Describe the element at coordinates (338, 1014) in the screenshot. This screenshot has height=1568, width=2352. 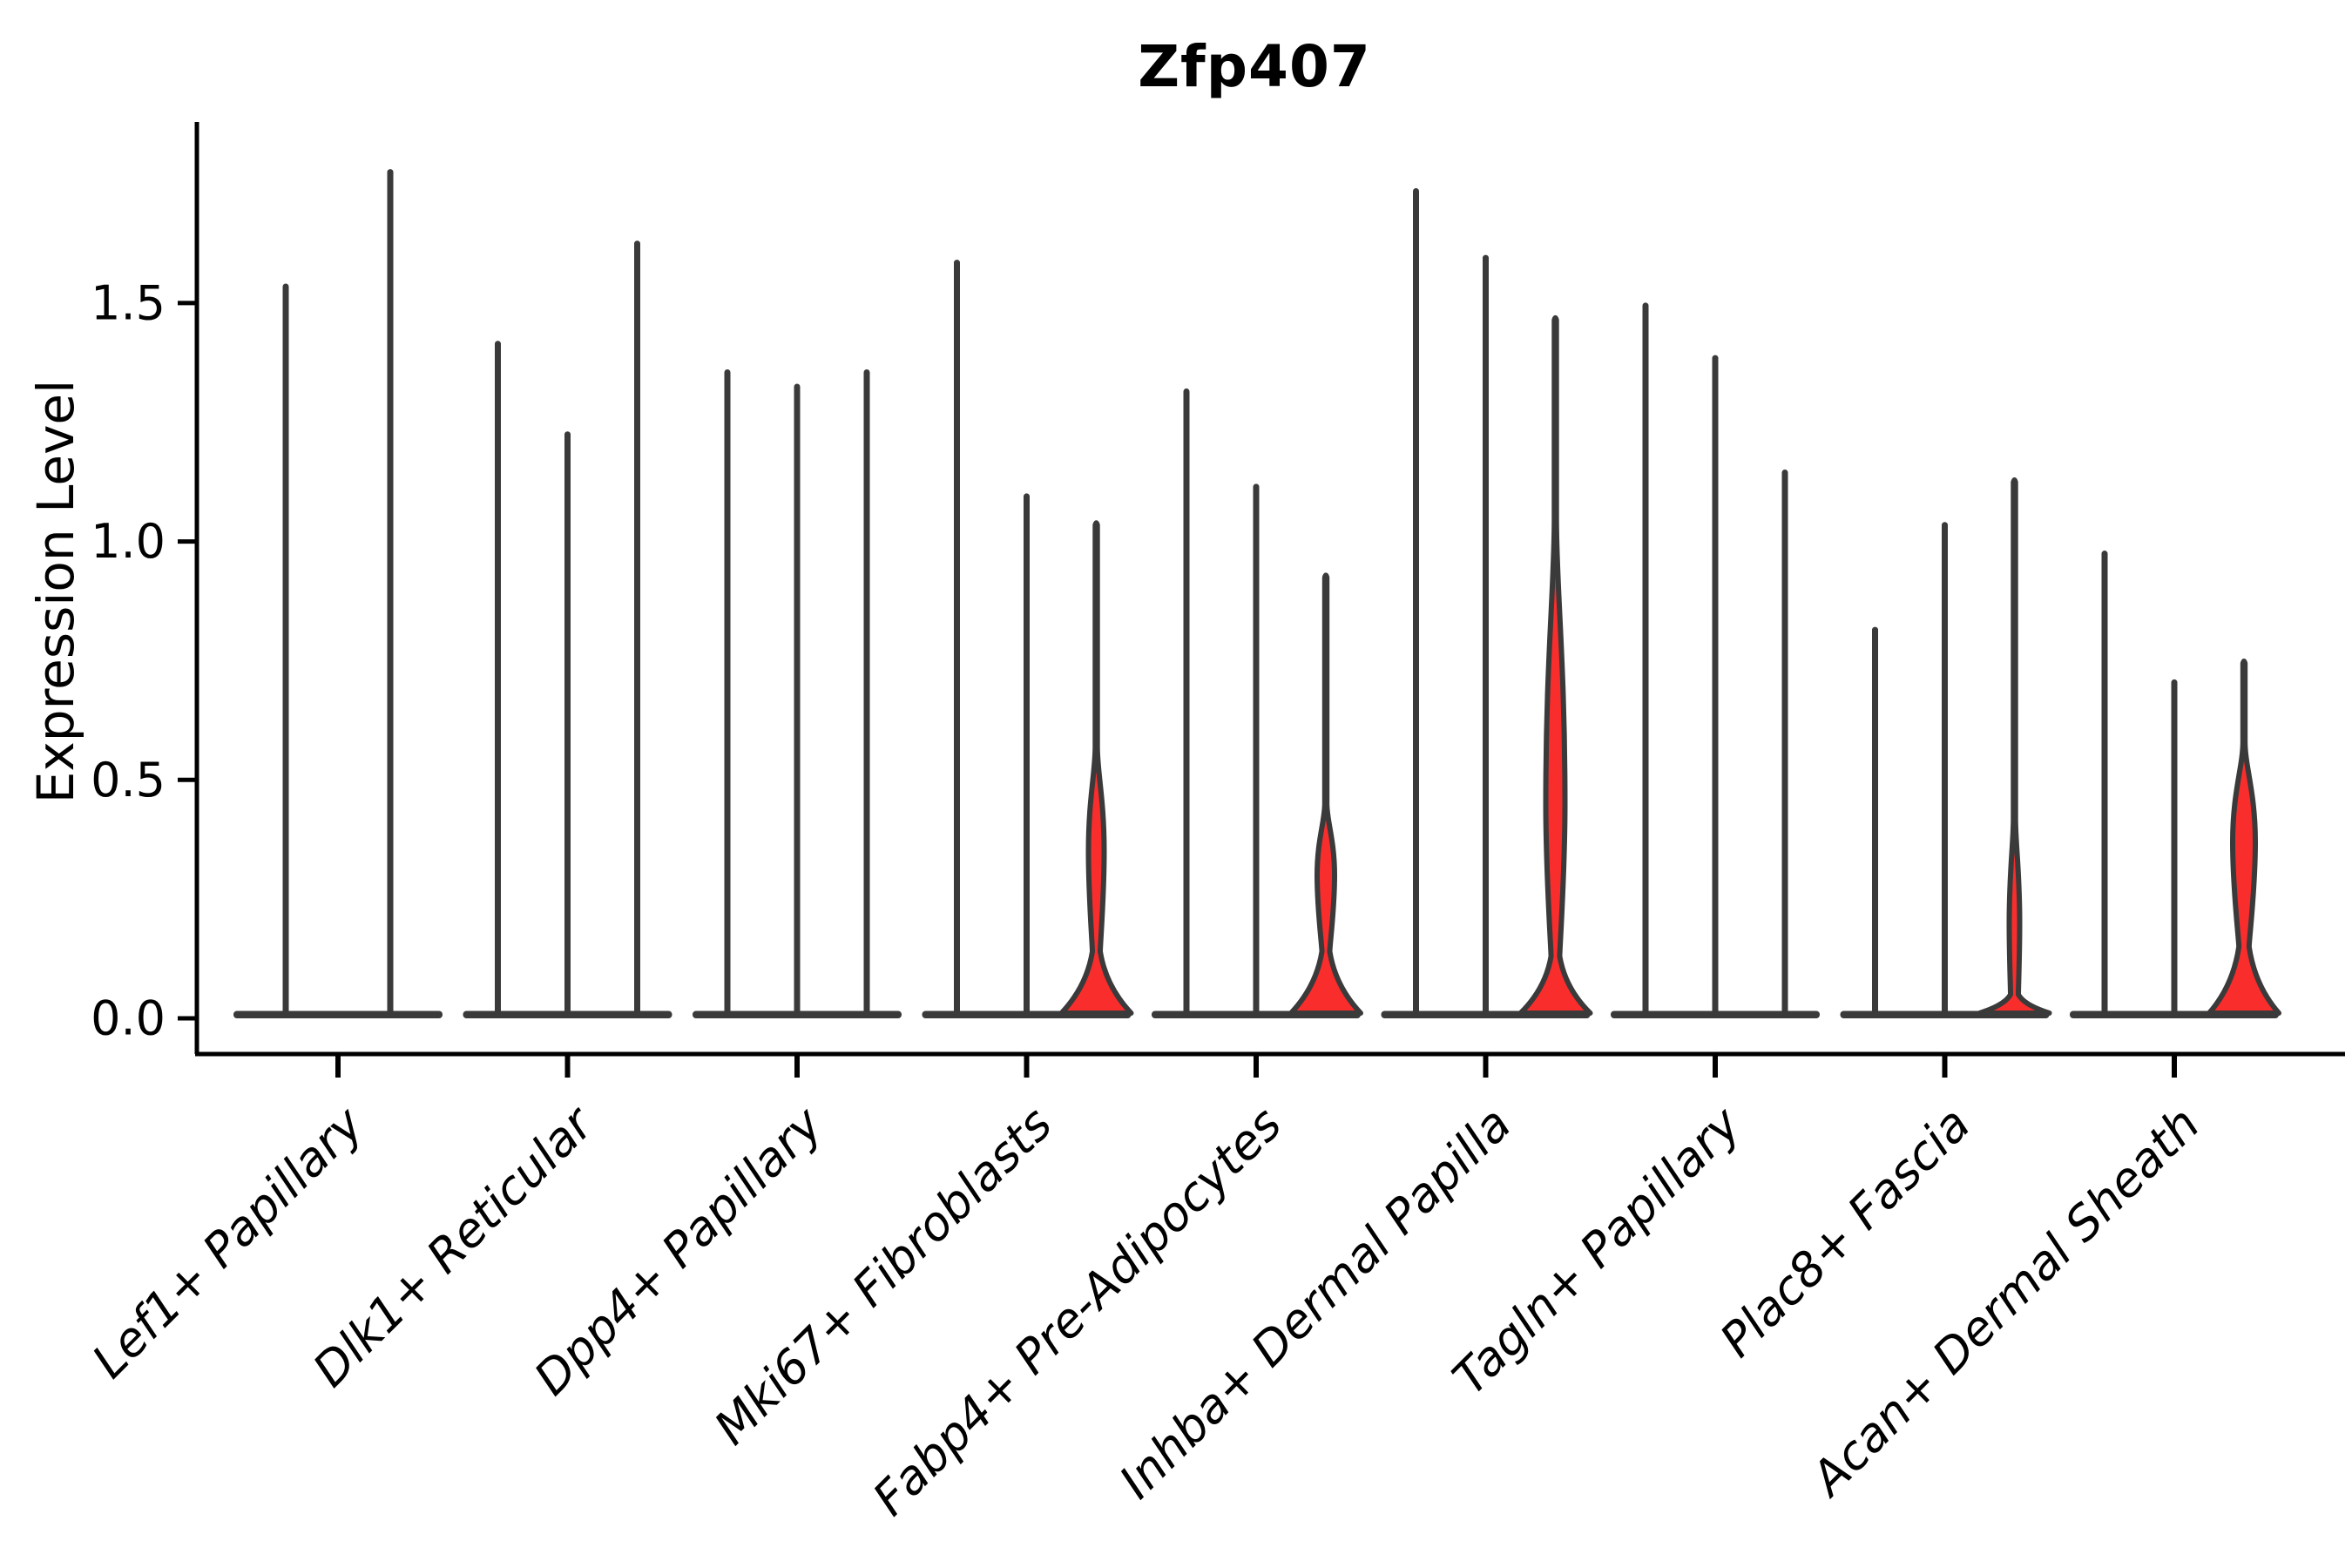
I see `violin-base` at that location.